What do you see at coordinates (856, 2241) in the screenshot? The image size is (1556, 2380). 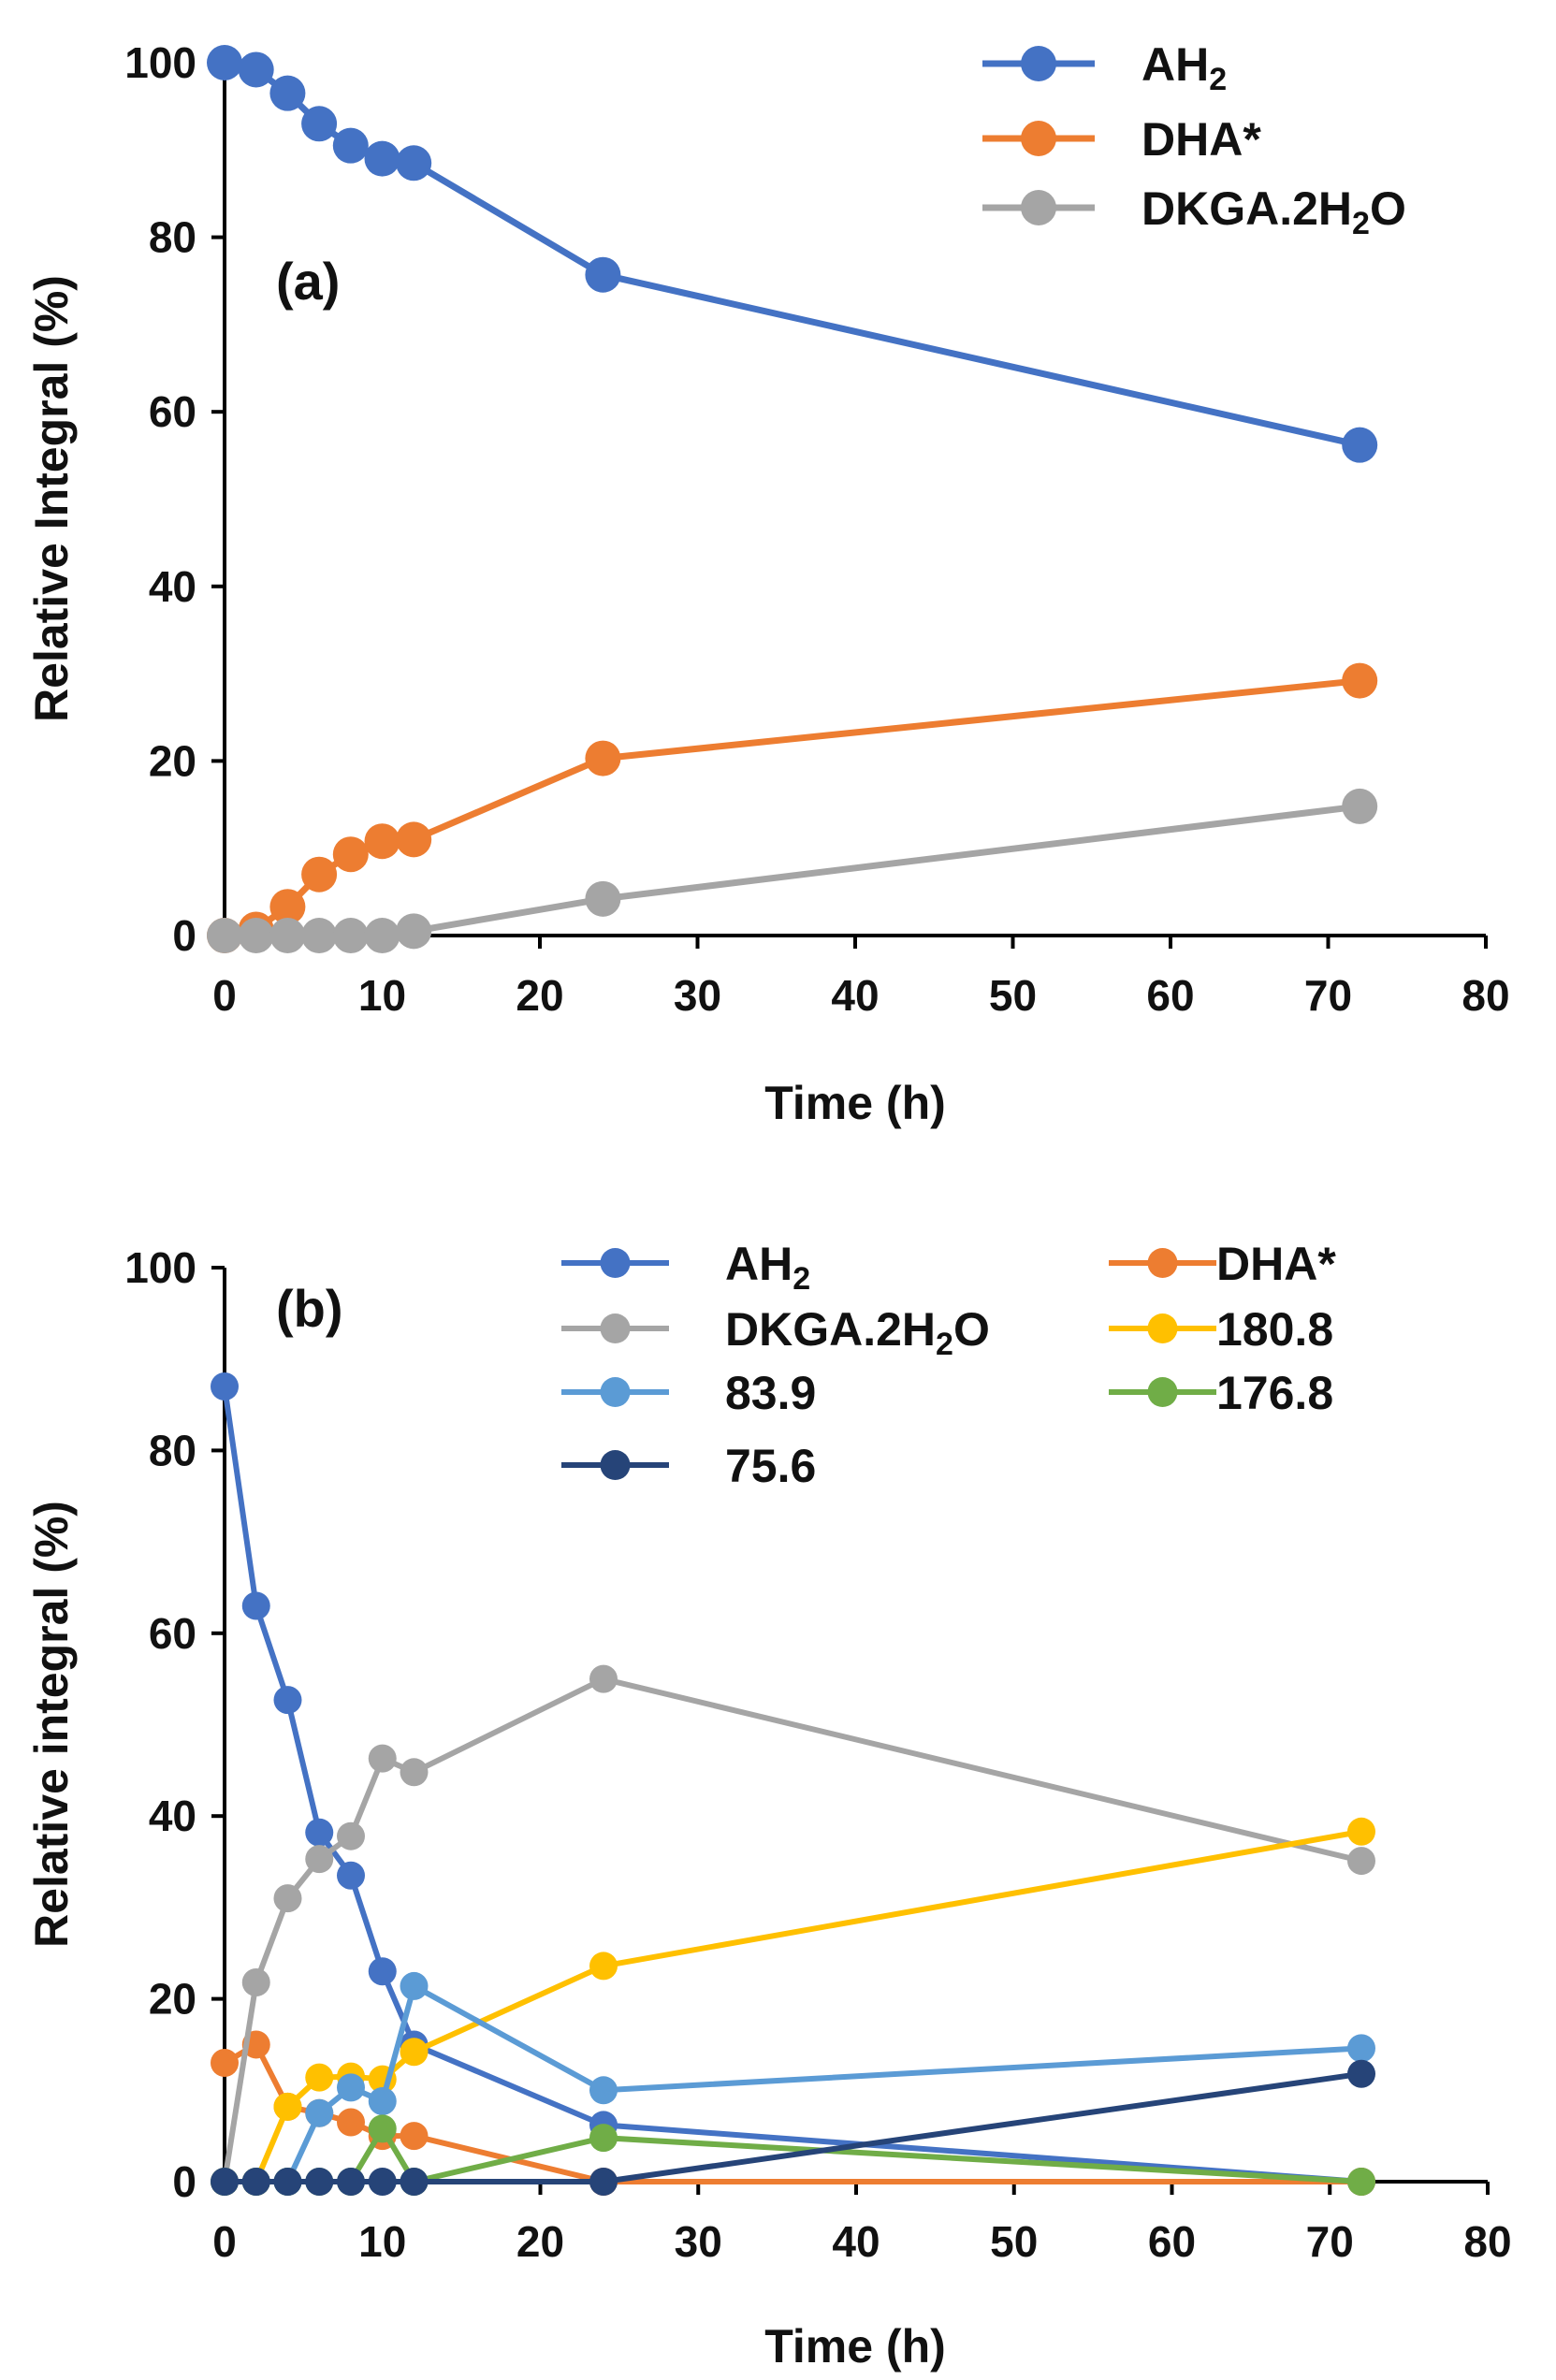 I see `x-tick-label: 40` at bounding box center [856, 2241].